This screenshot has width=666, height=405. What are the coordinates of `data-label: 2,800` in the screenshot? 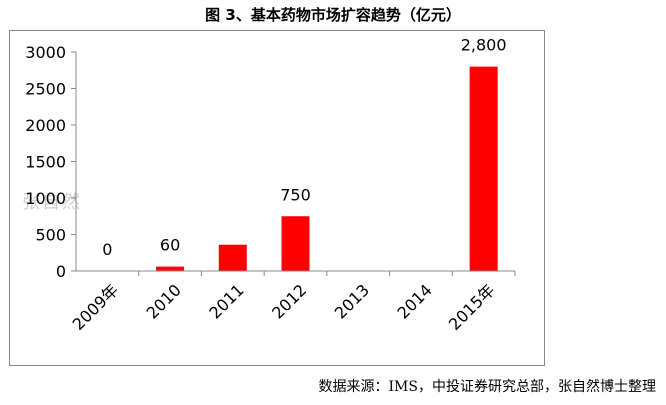 It's located at (484, 45).